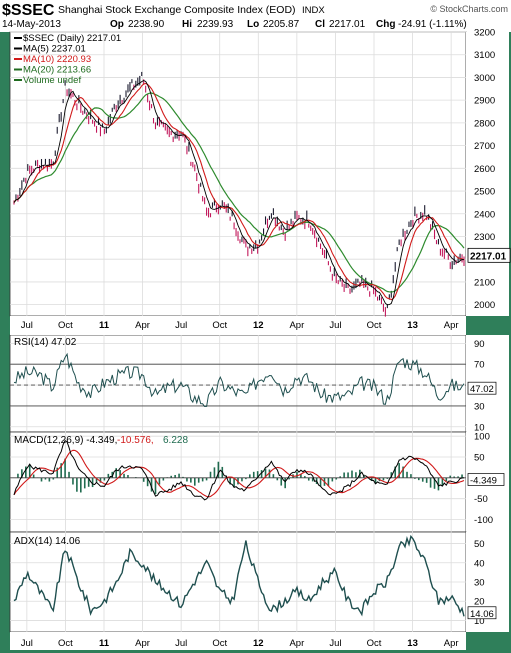  I want to click on watermark: © StockCharts.com, so click(469, 9).